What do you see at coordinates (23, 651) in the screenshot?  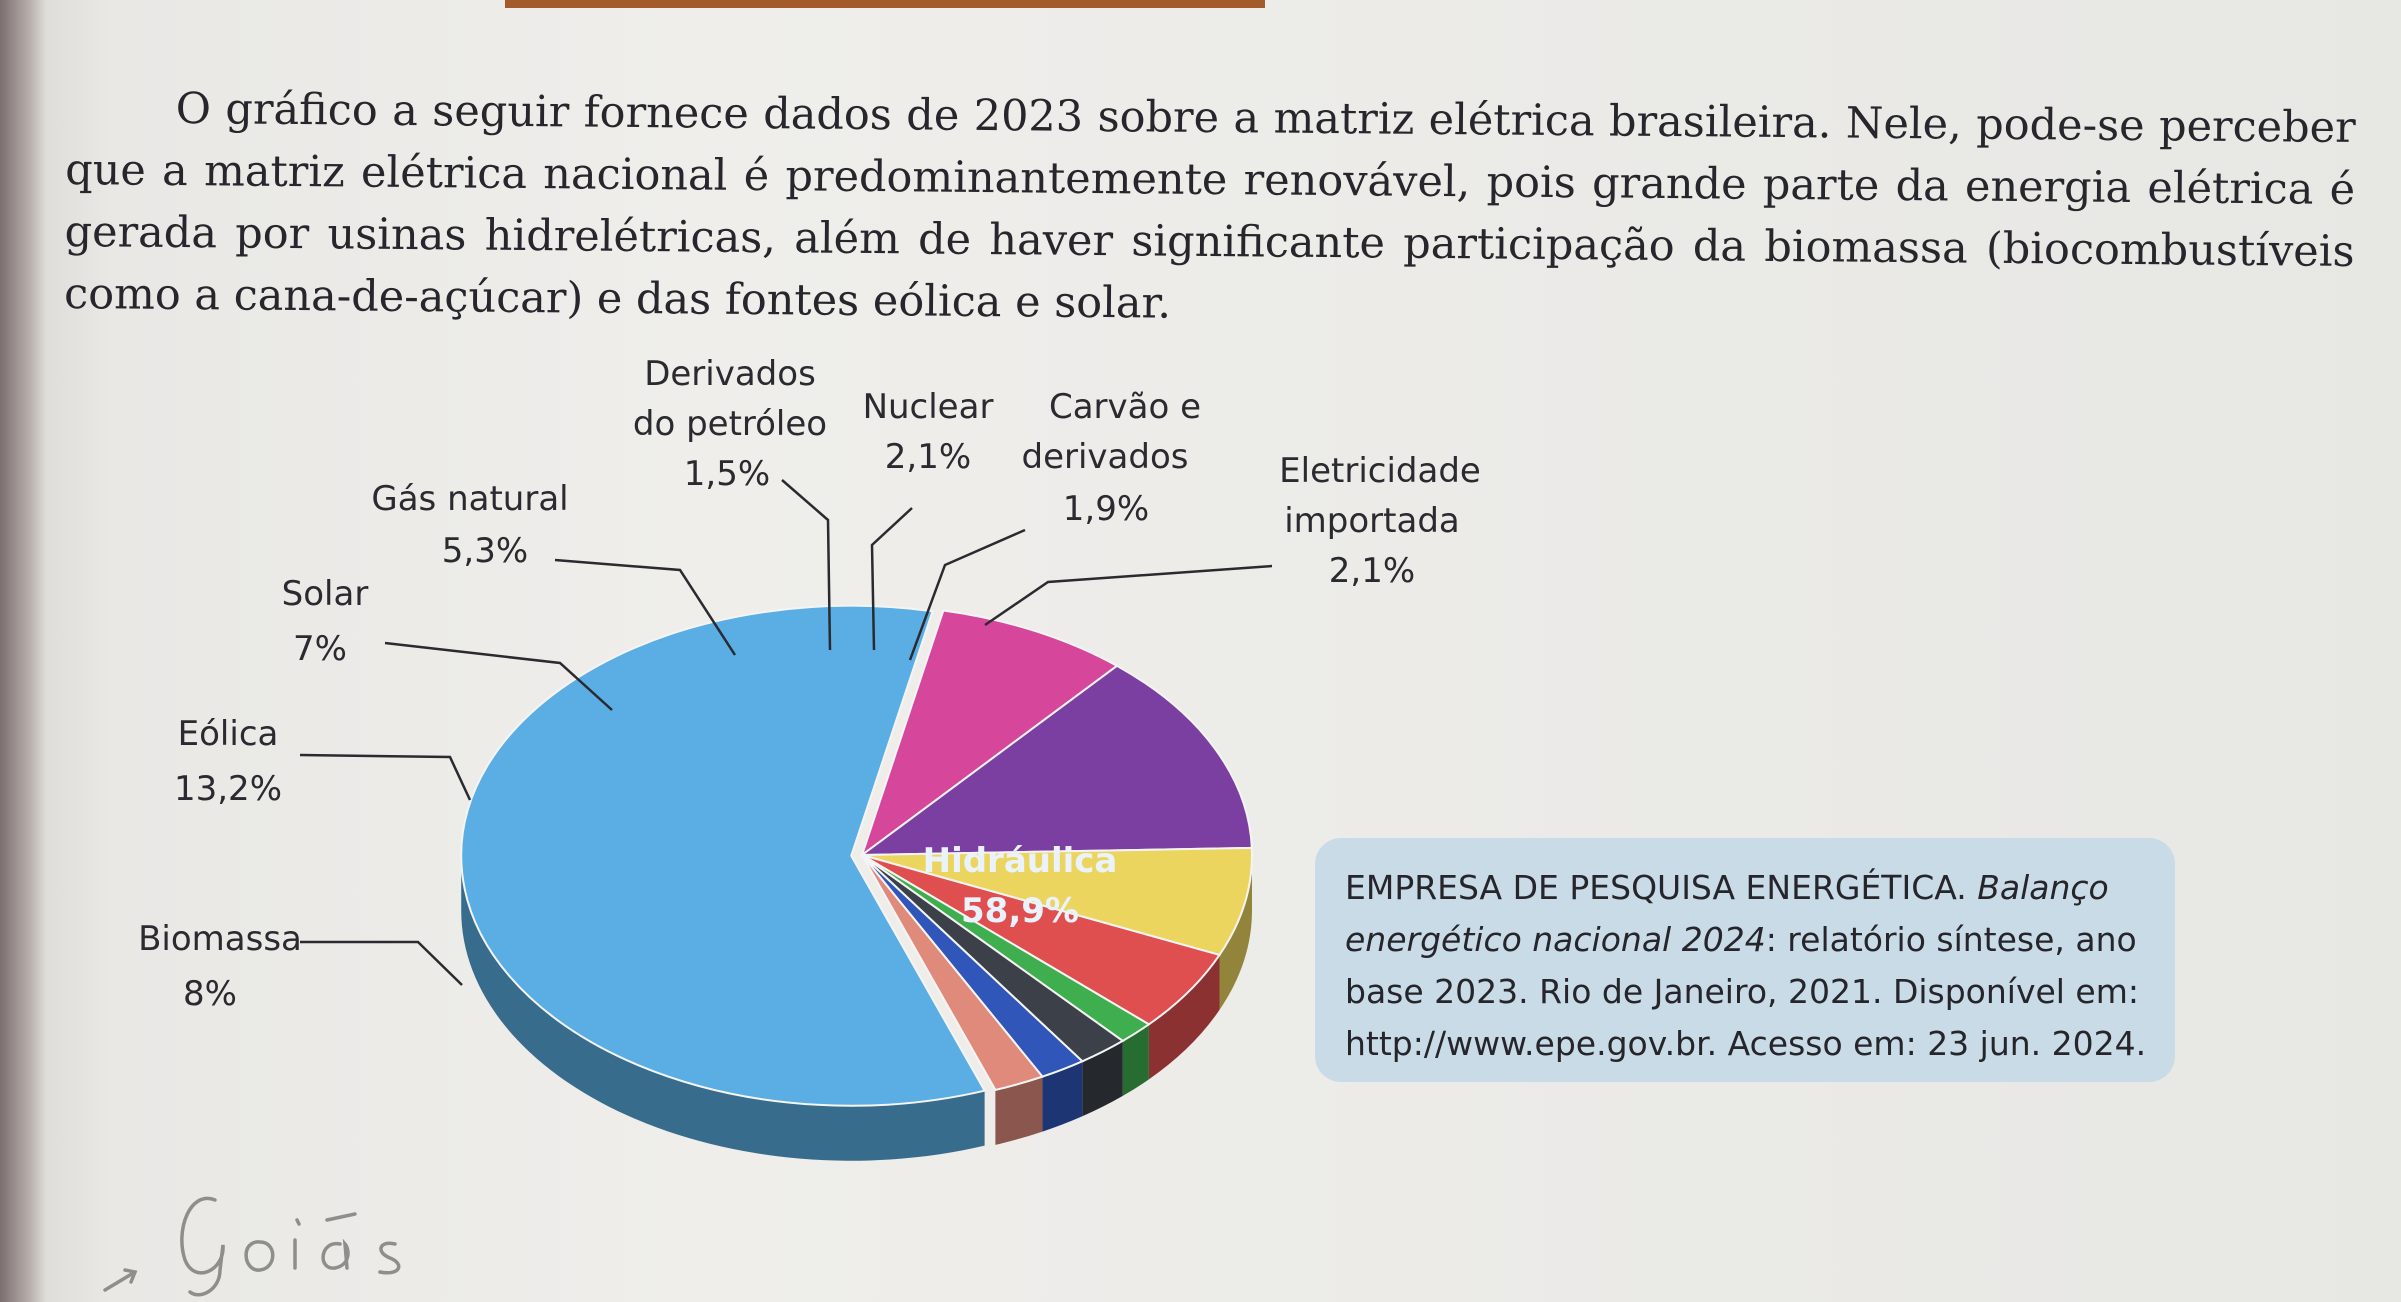 I see `book-spine-shadow` at bounding box center [23, 651].